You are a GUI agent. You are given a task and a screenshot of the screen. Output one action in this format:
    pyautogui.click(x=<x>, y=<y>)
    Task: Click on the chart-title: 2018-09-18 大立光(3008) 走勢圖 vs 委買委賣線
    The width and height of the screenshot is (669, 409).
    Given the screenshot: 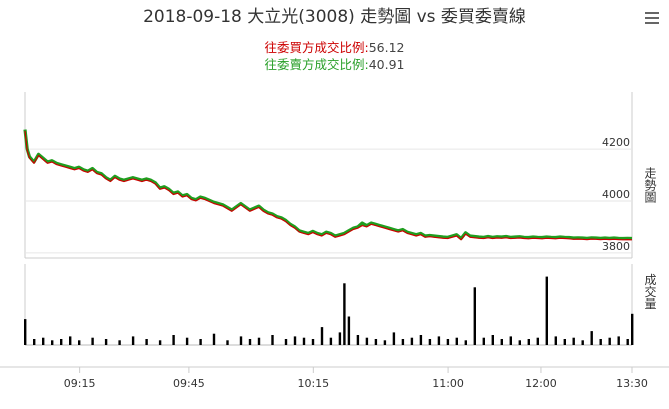 What is the action you would take?
    pyautogui.click(x=334, y=17)
    